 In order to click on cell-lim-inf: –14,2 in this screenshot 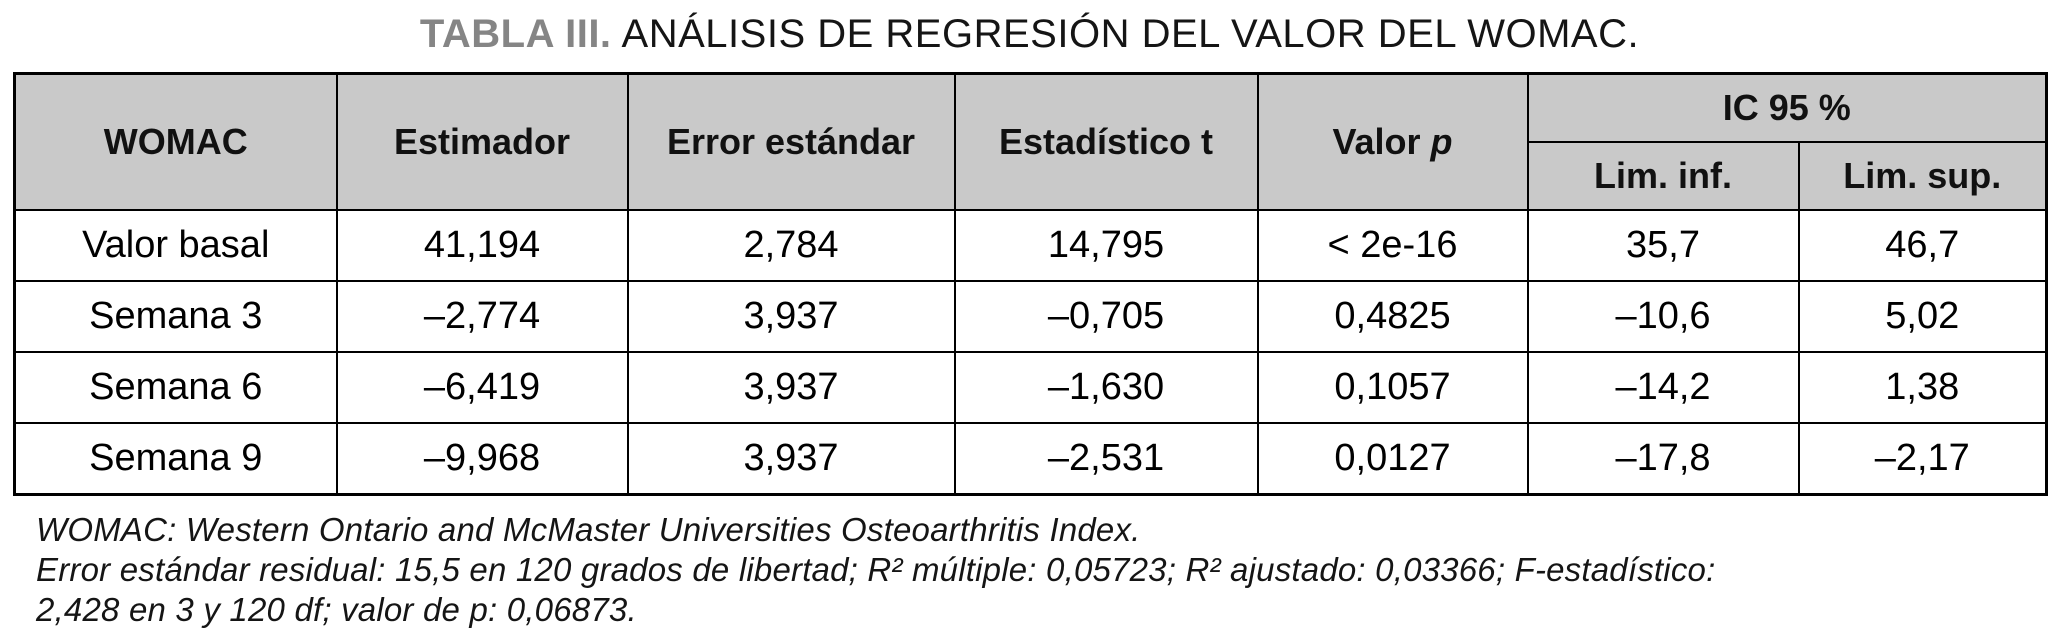, I will do `click(1663, 387)`.